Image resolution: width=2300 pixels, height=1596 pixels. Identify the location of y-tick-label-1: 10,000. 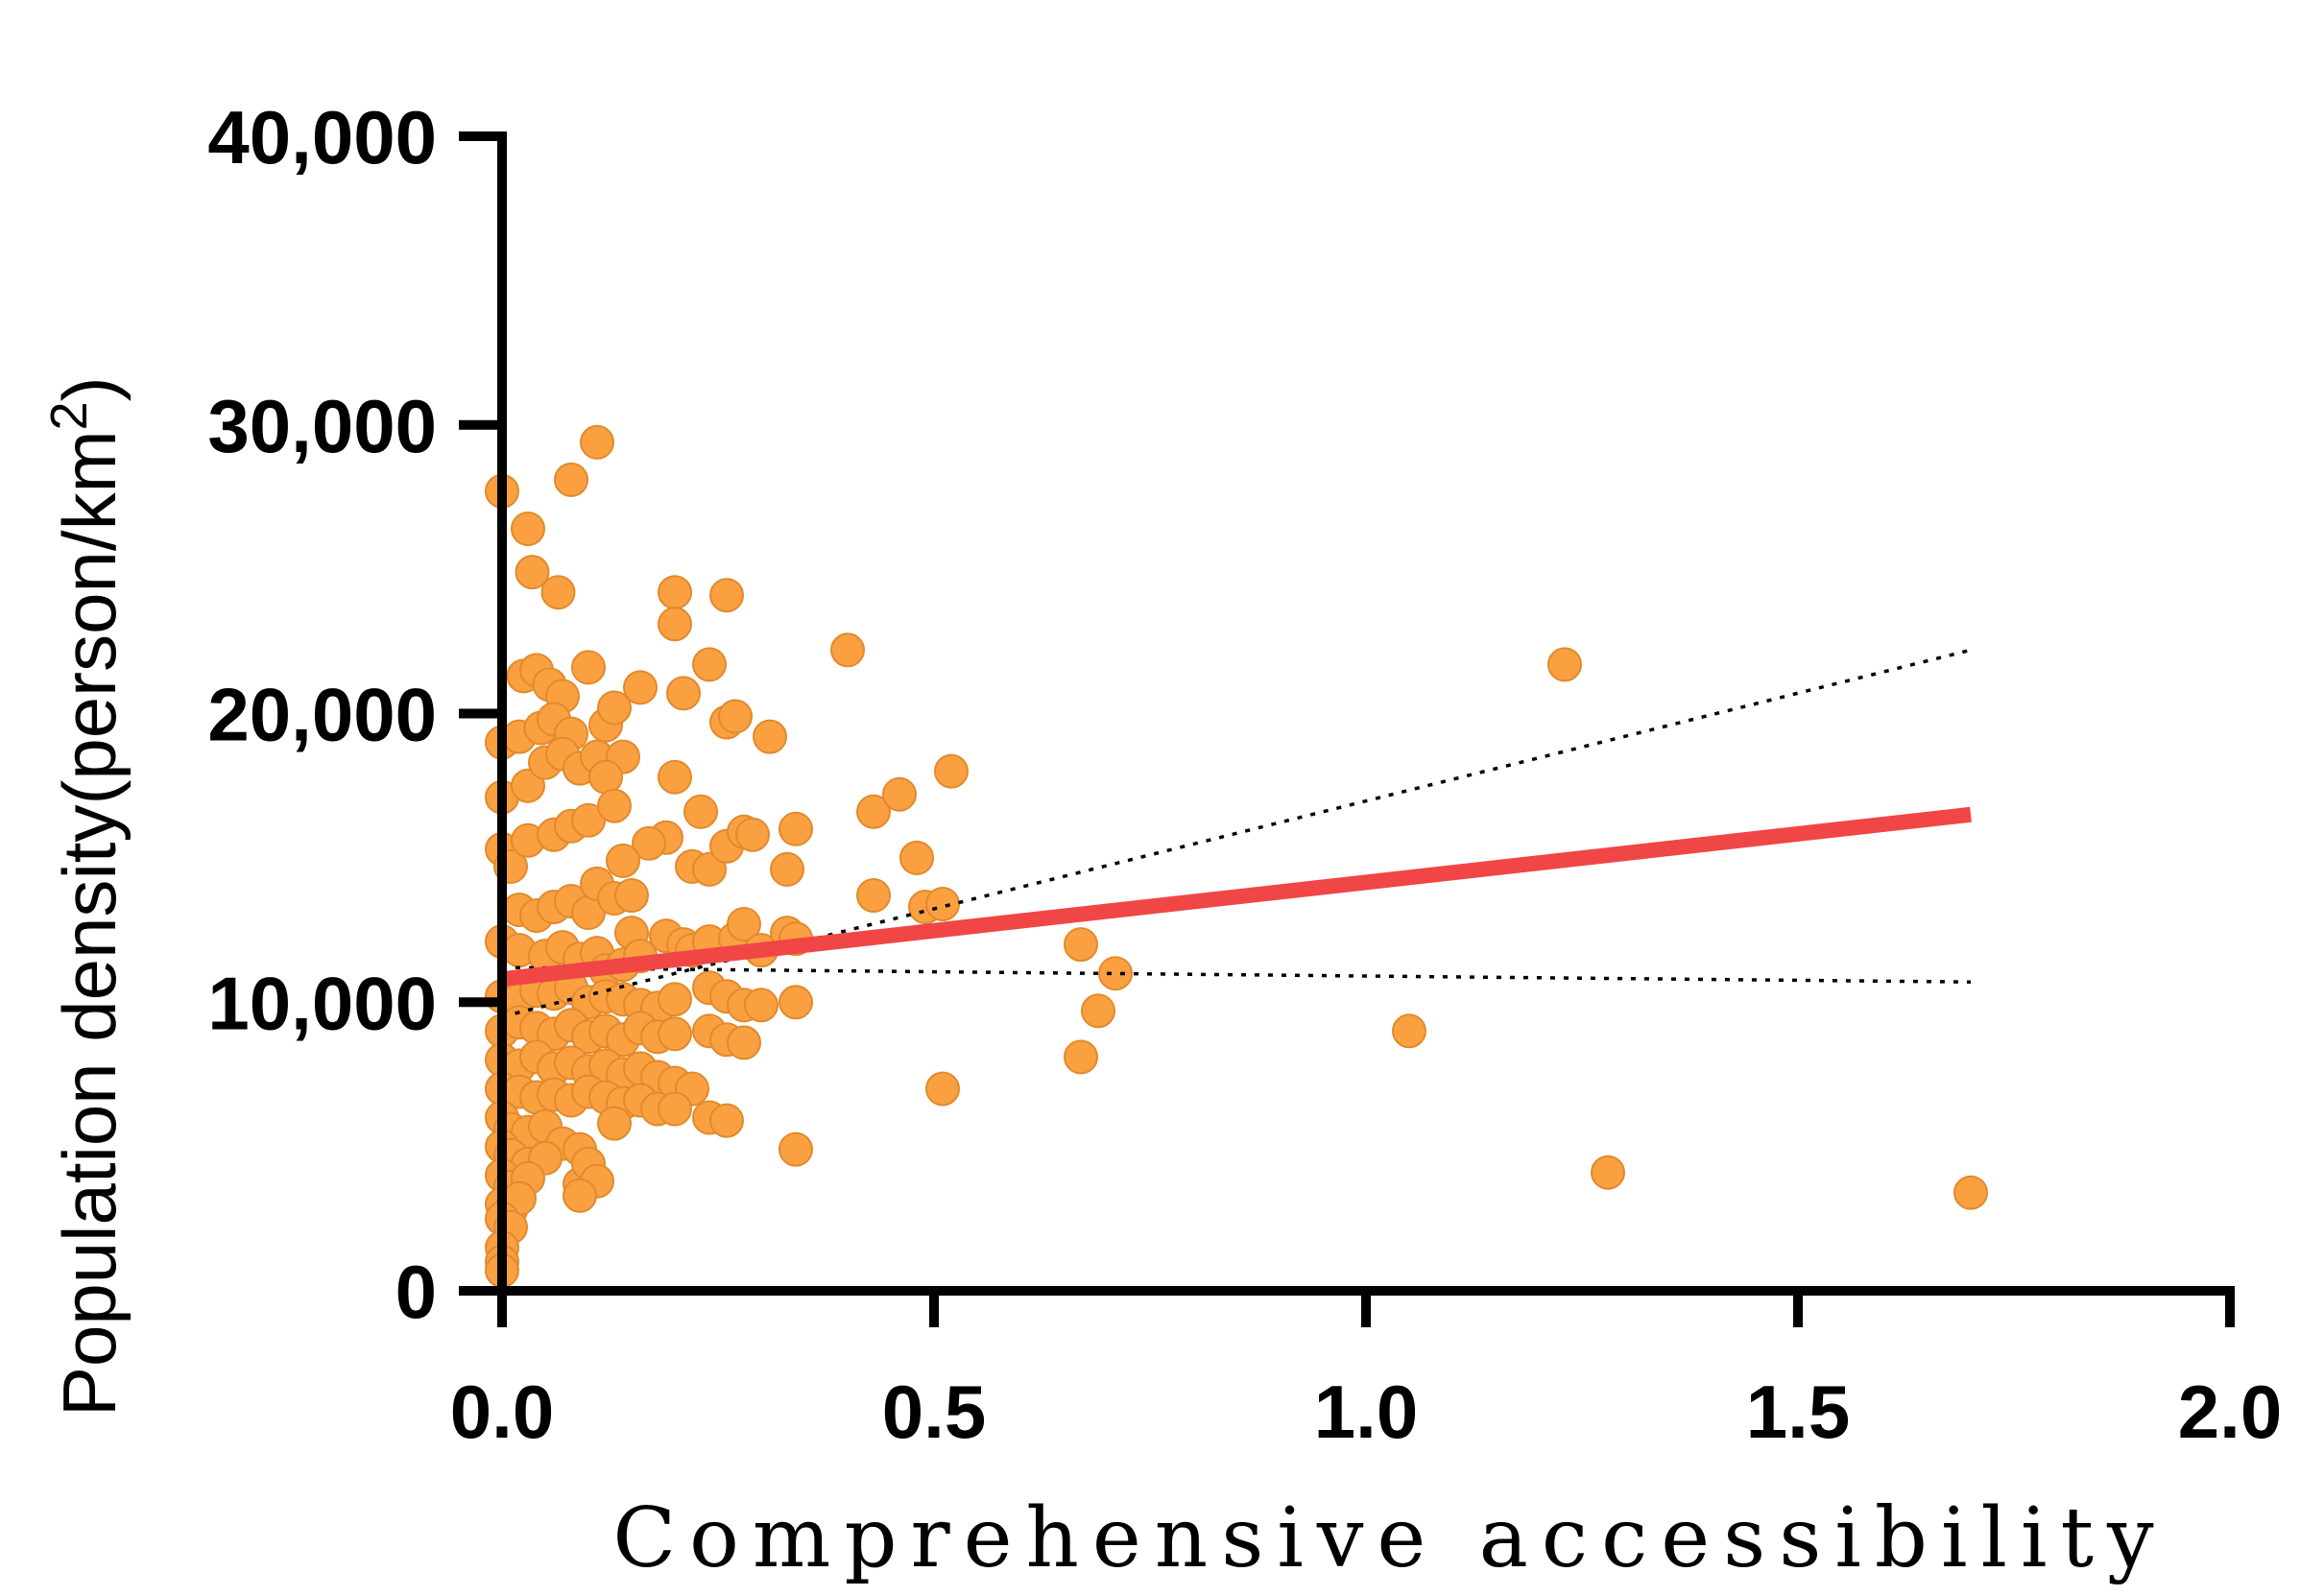
(322, 1003).